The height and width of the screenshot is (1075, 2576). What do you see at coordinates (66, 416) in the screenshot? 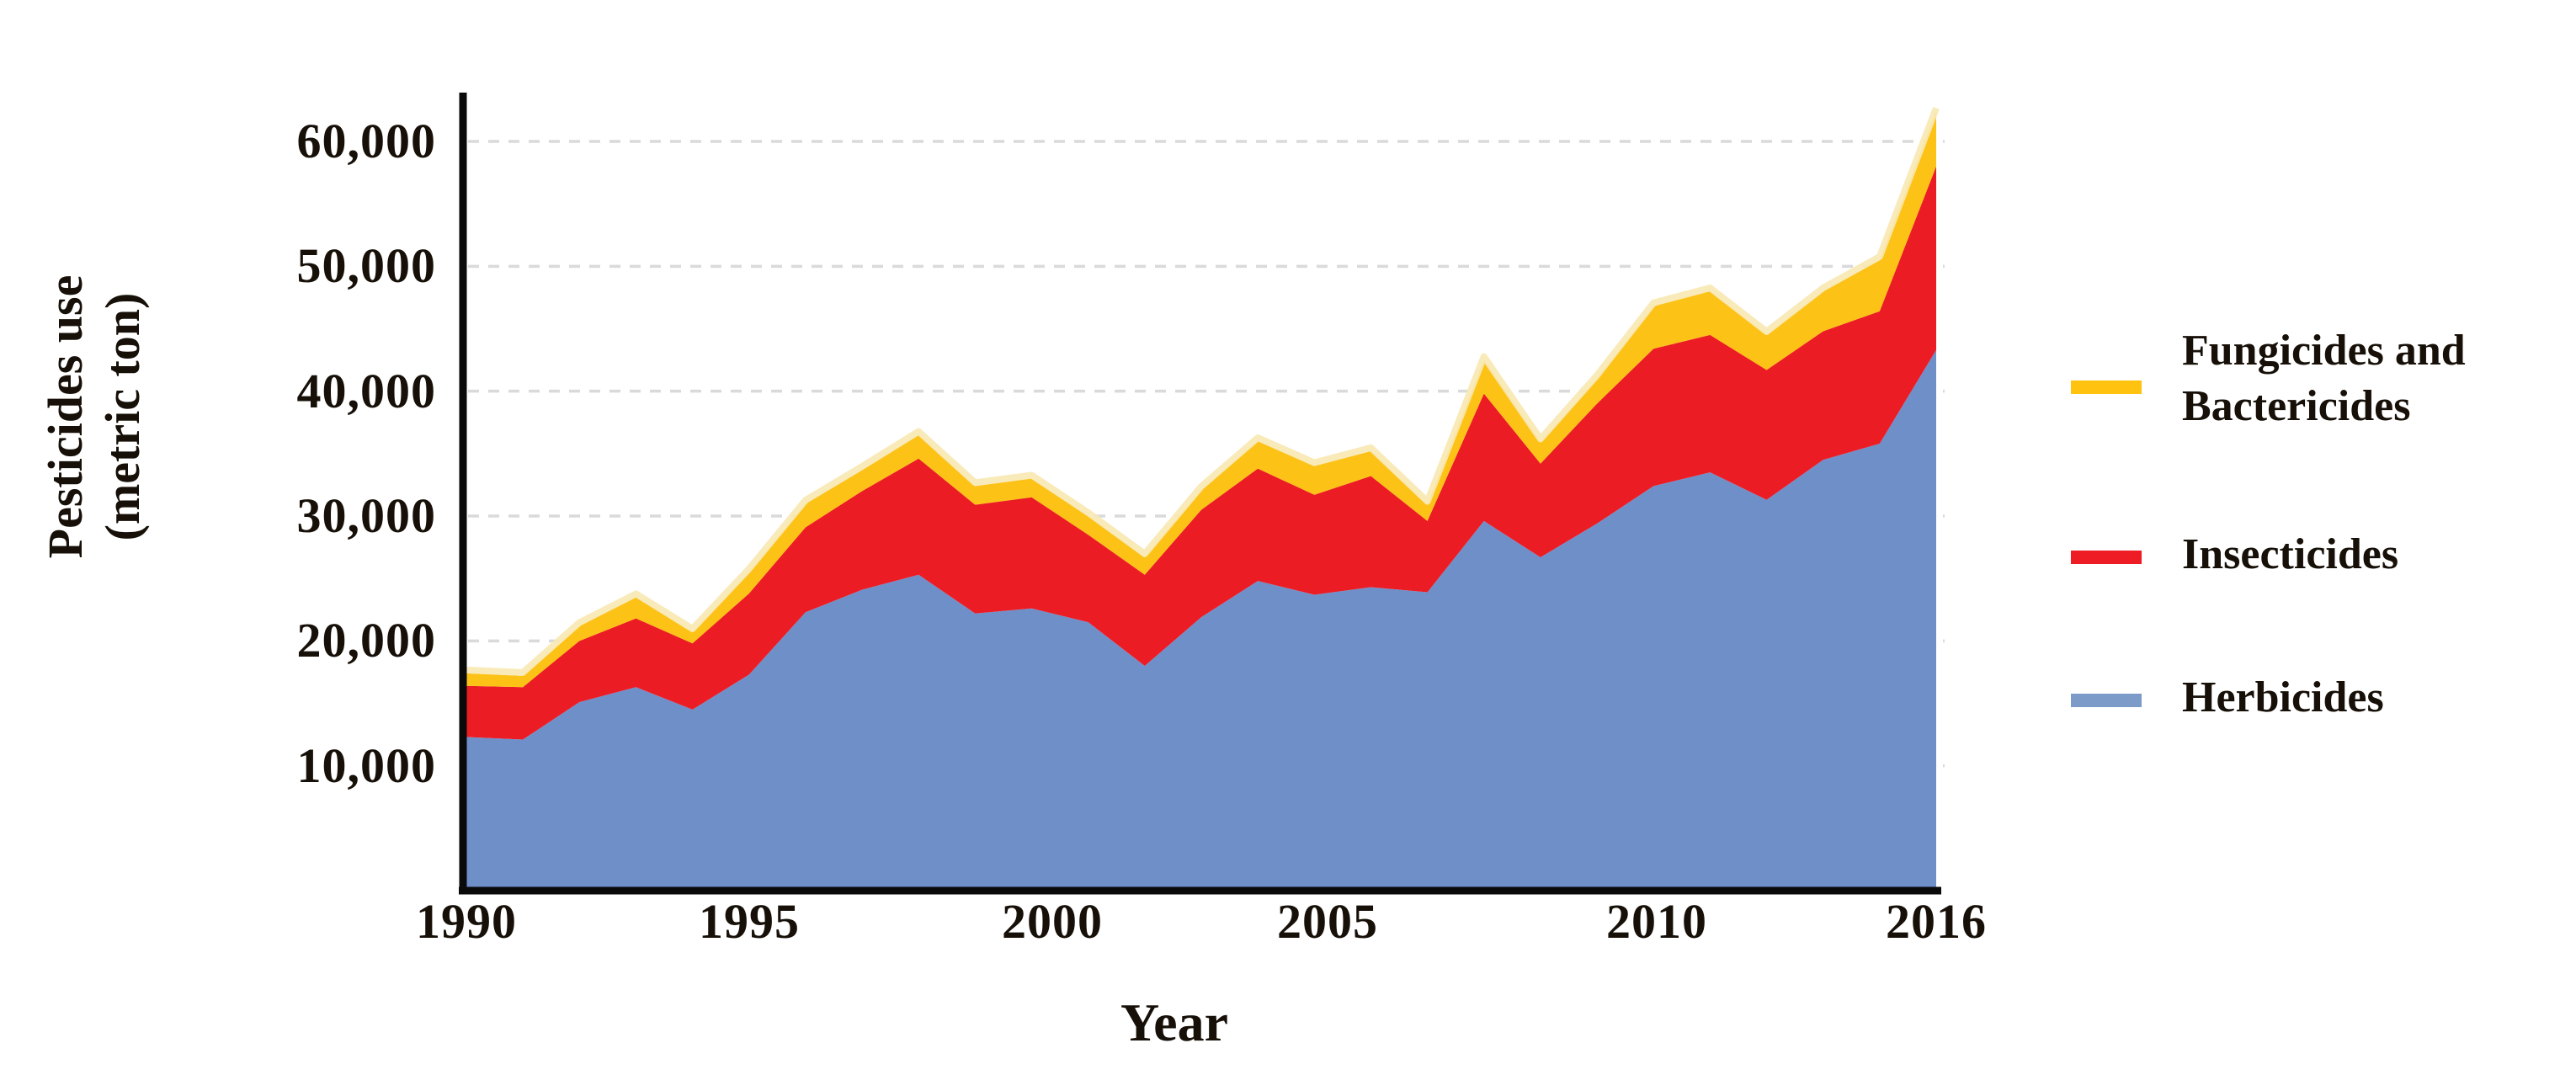
I see `y-axis-title-line1: Pesticides use` at bounding box center [66, 416].